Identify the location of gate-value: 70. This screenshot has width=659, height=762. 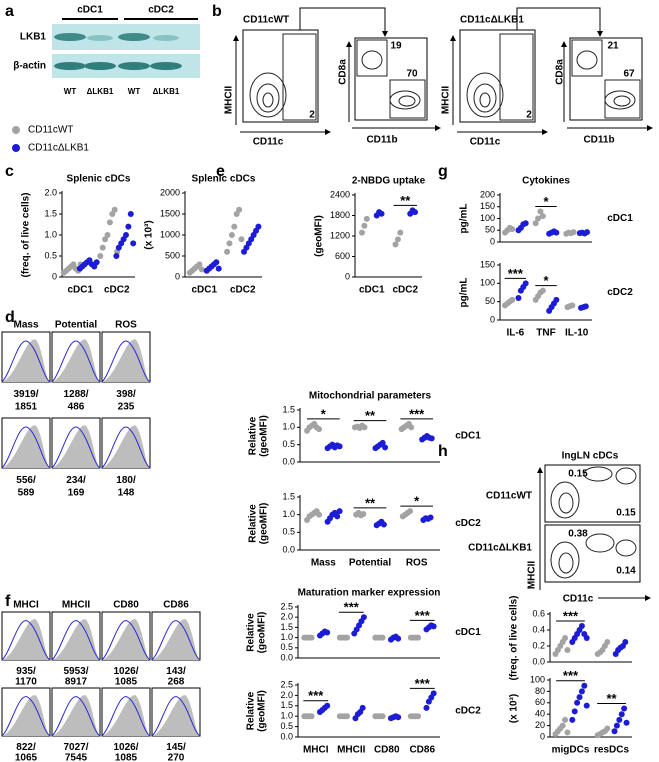
(412, 74).